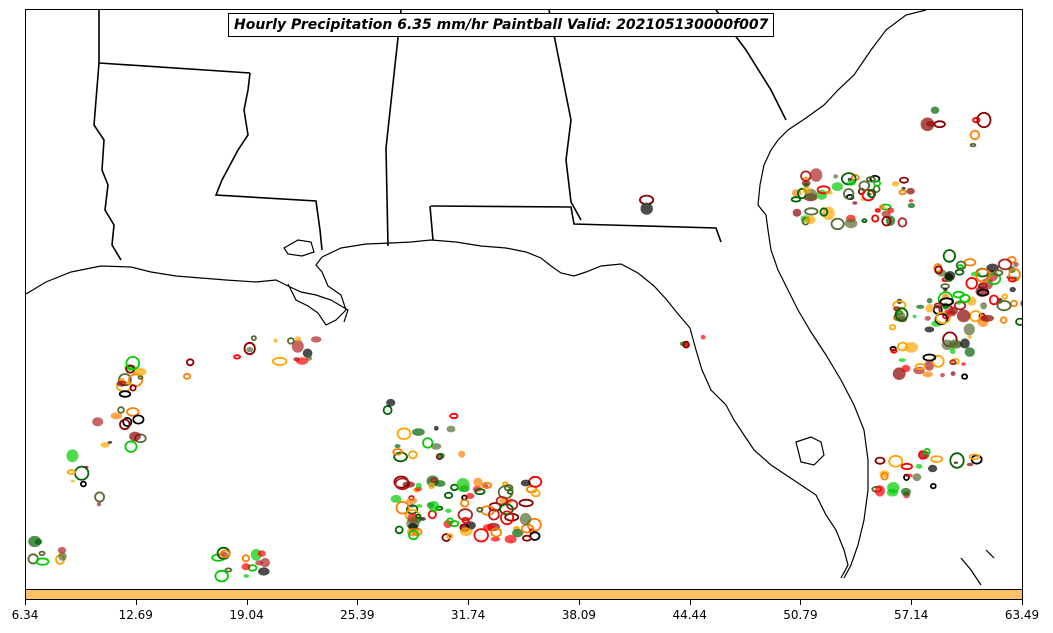 This screenshot has width=1053, height=633. What do you see at coordinates (524, 594) in the screenshot?
I see `colorbar` at bounding box center [524, 594].